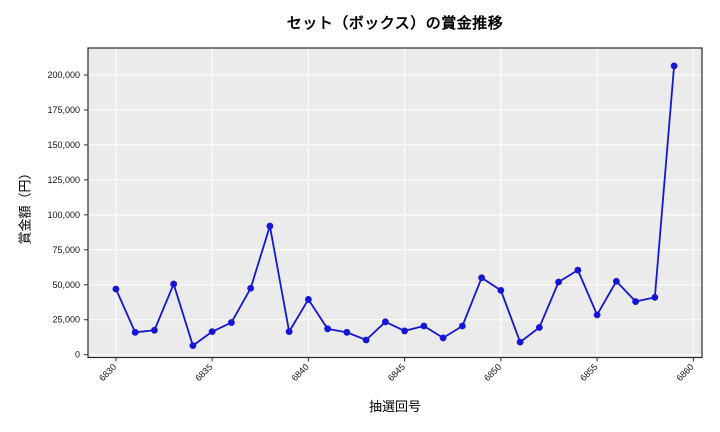  What do you see at coordinates (685, 372) in the screenshot?
I see `x-tick-label: 6860` at bounding box center [685, 372].